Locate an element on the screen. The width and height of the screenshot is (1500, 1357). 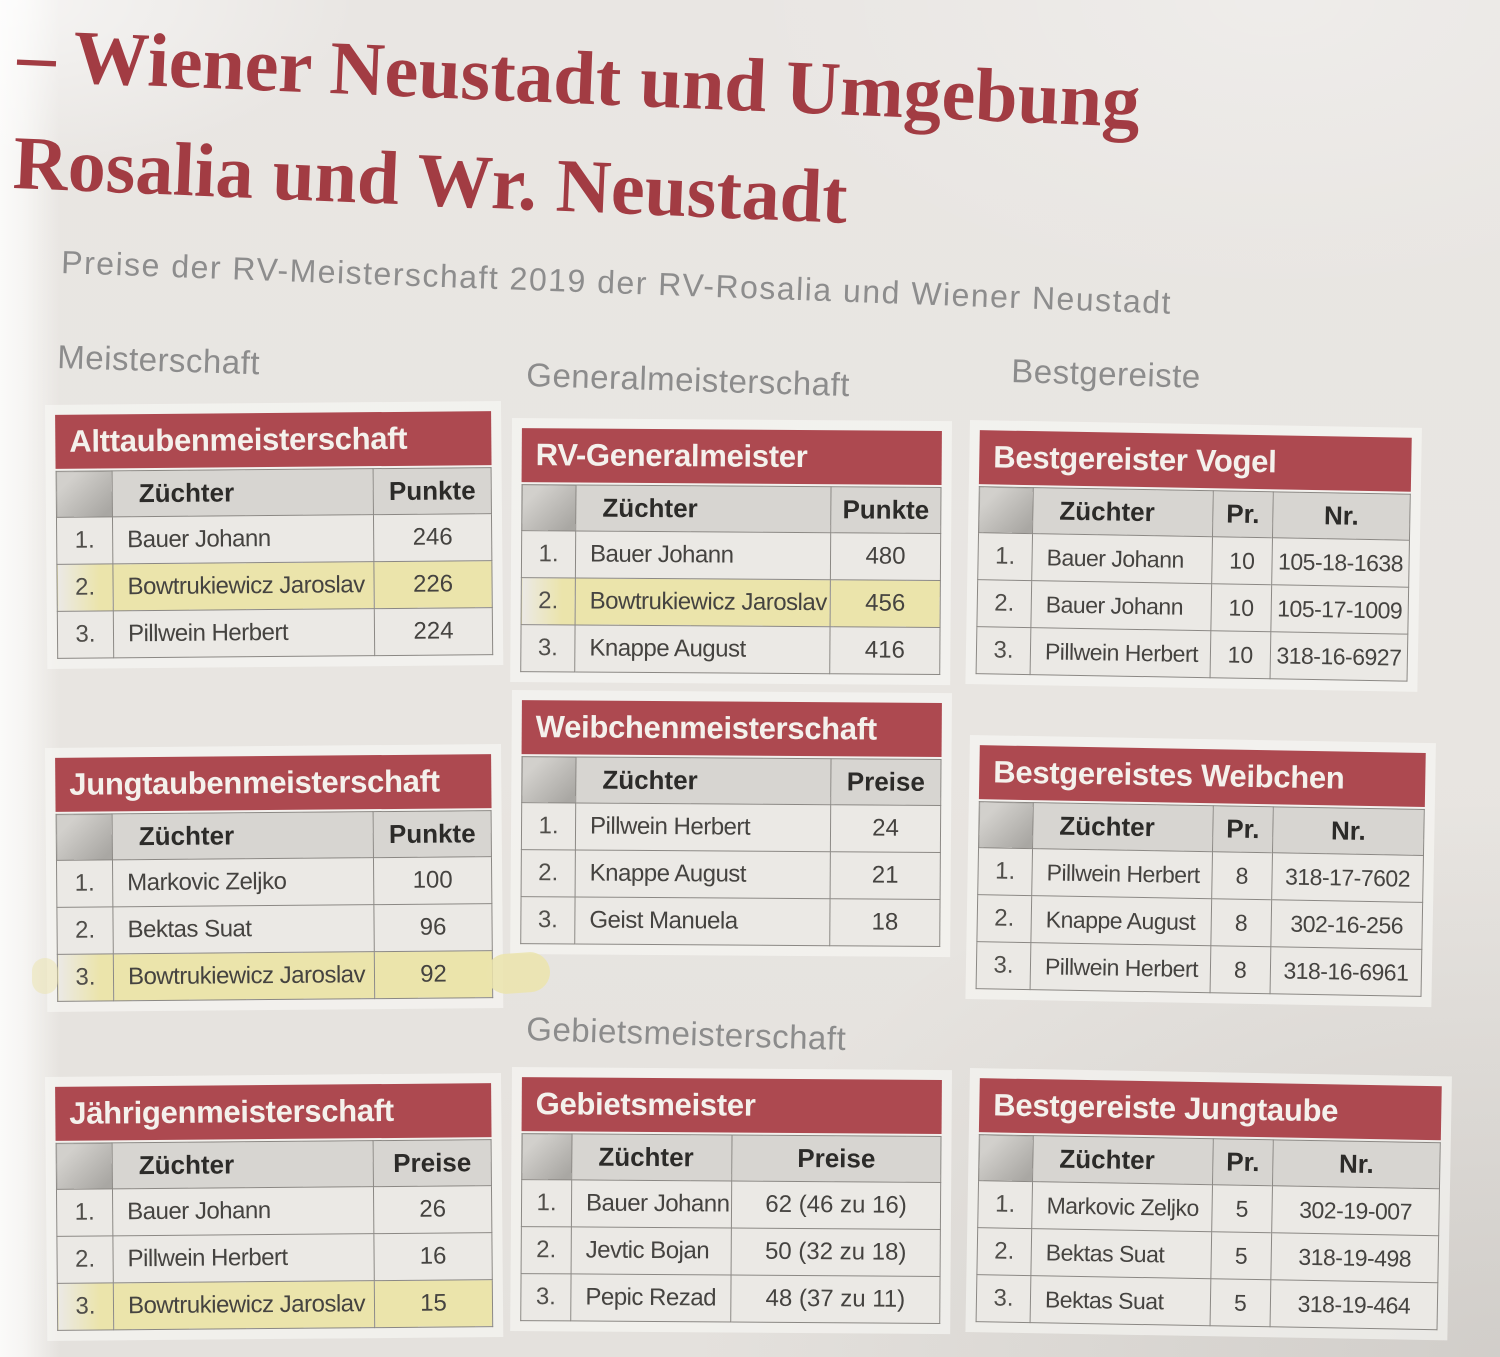
table-row: 1. Markovic Zeljko 5 302-19-007 is located at coordinates (1208, 1208).